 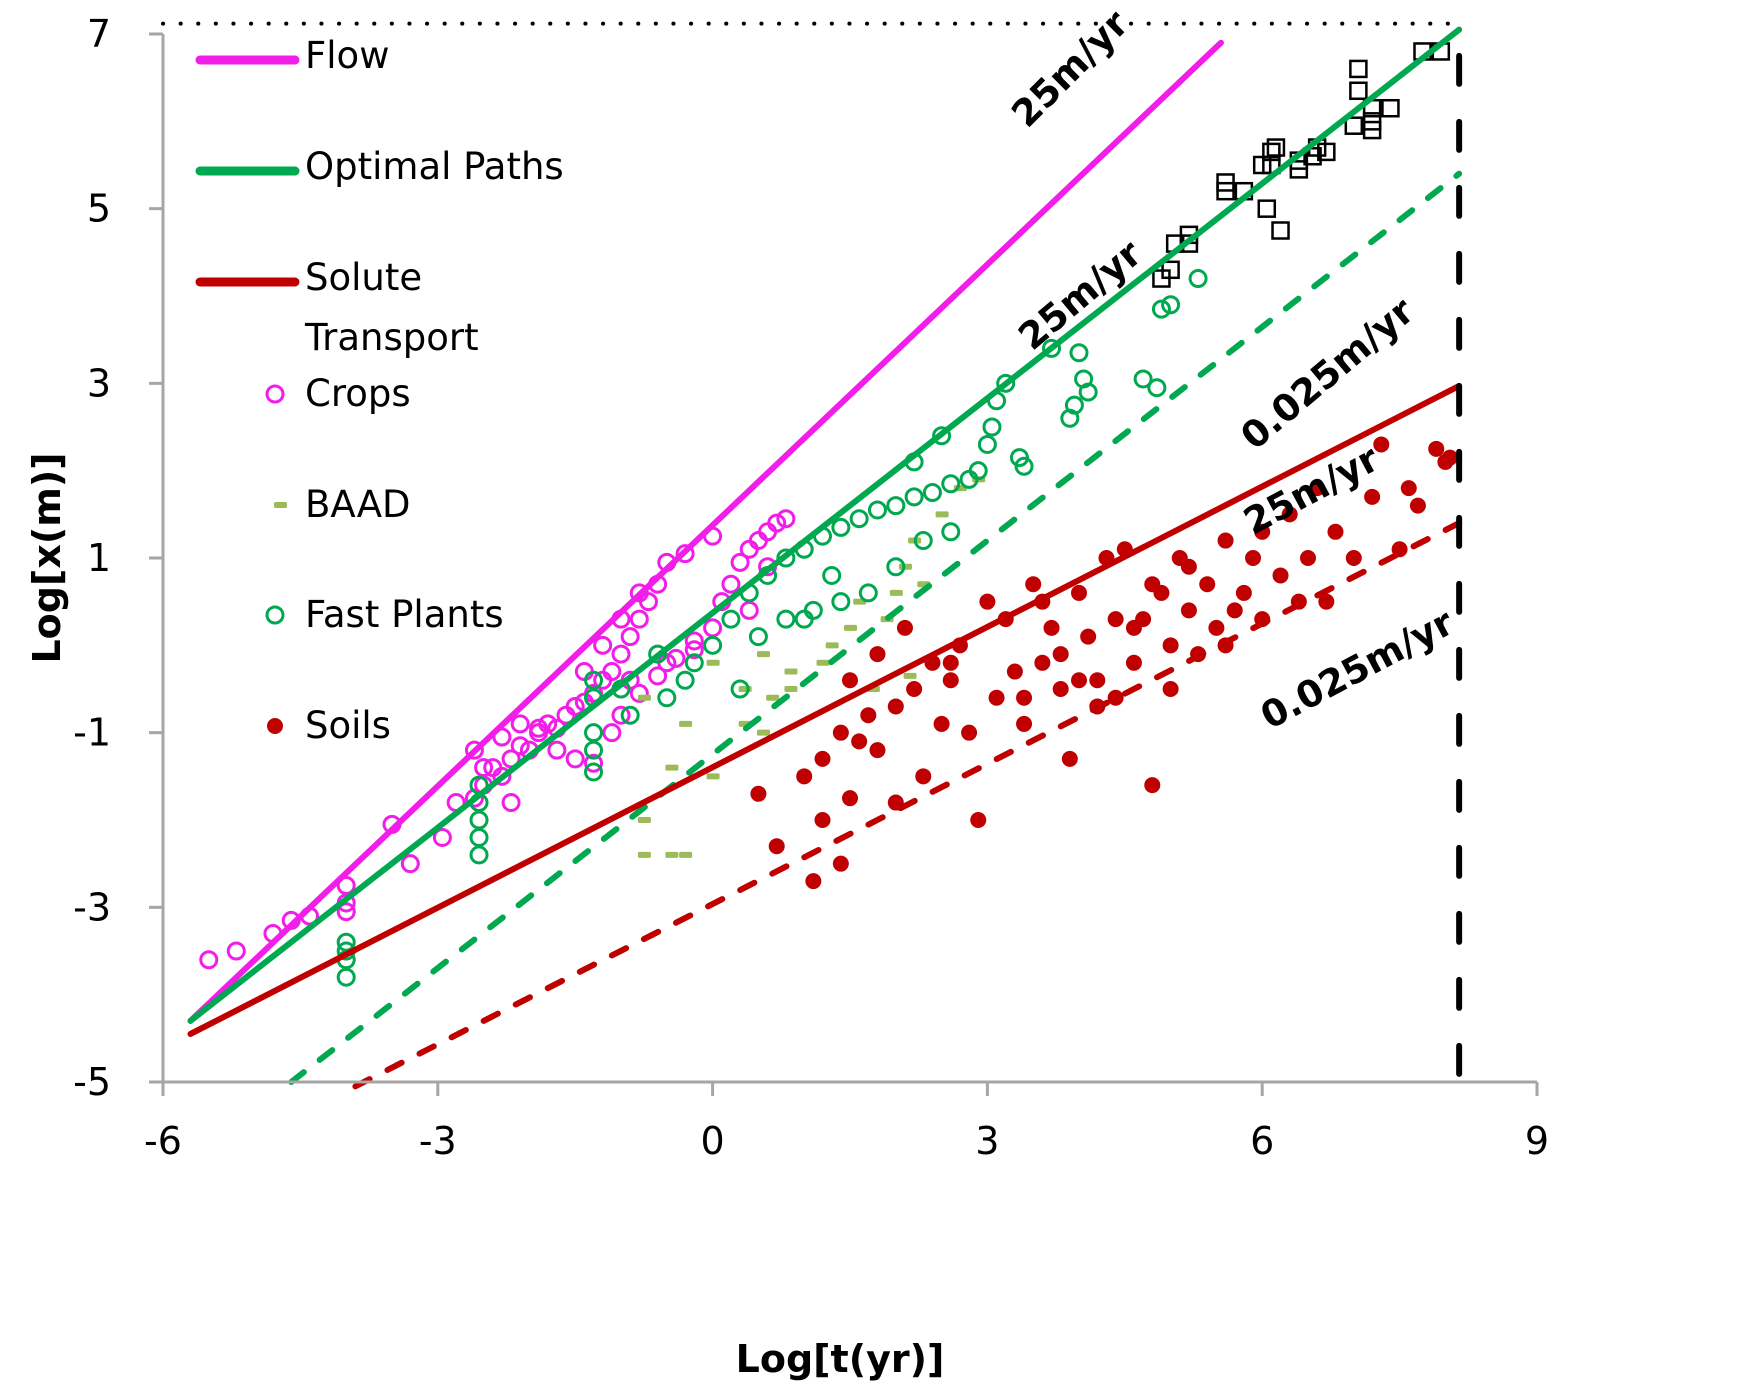 What do you see at coordinates (342, 504) in the screenshot?
I see `legend-item-baad: BAAD` at bounding box center [342, 504].